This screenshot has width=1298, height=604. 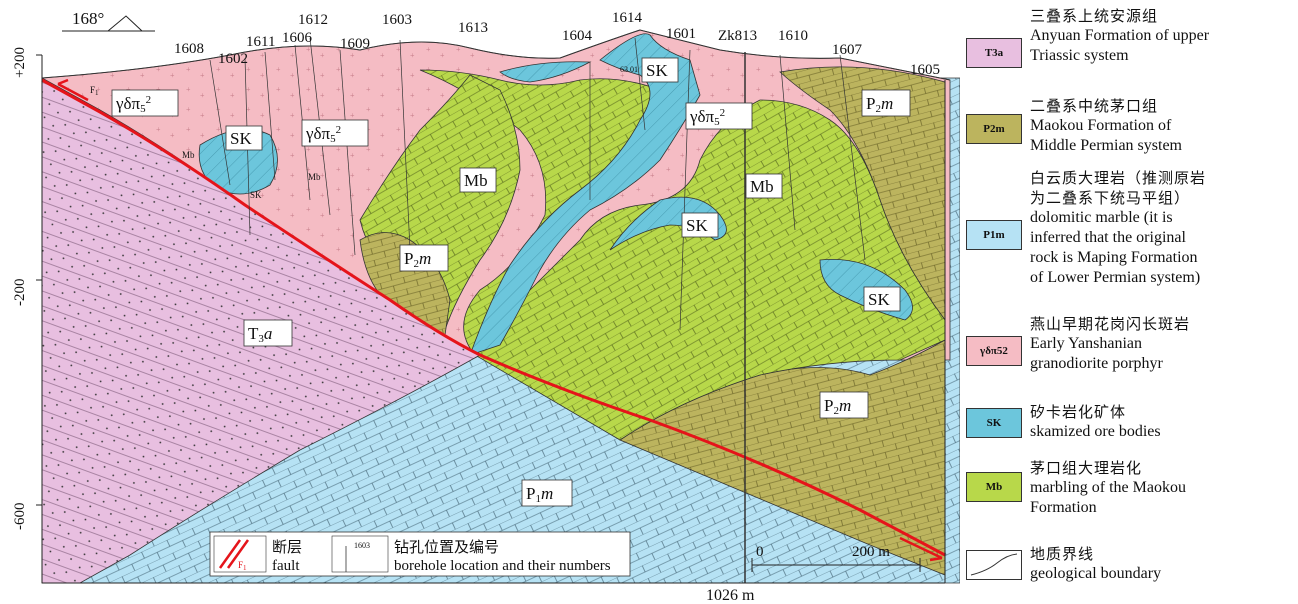 I want to click on legend-t3a-en-1: Anyuan Formation of upper, so click(x=1120, y=35).